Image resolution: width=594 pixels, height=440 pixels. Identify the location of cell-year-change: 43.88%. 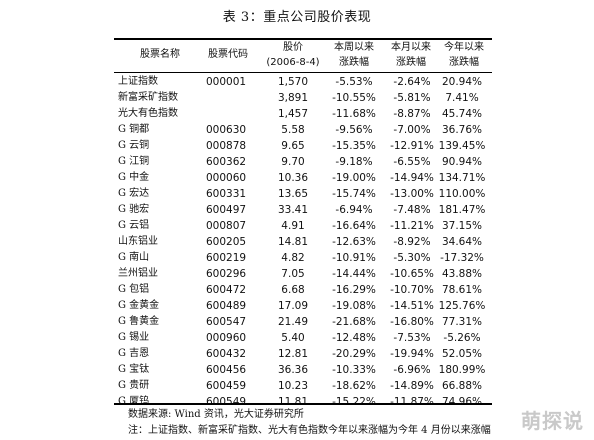
(462, 274).